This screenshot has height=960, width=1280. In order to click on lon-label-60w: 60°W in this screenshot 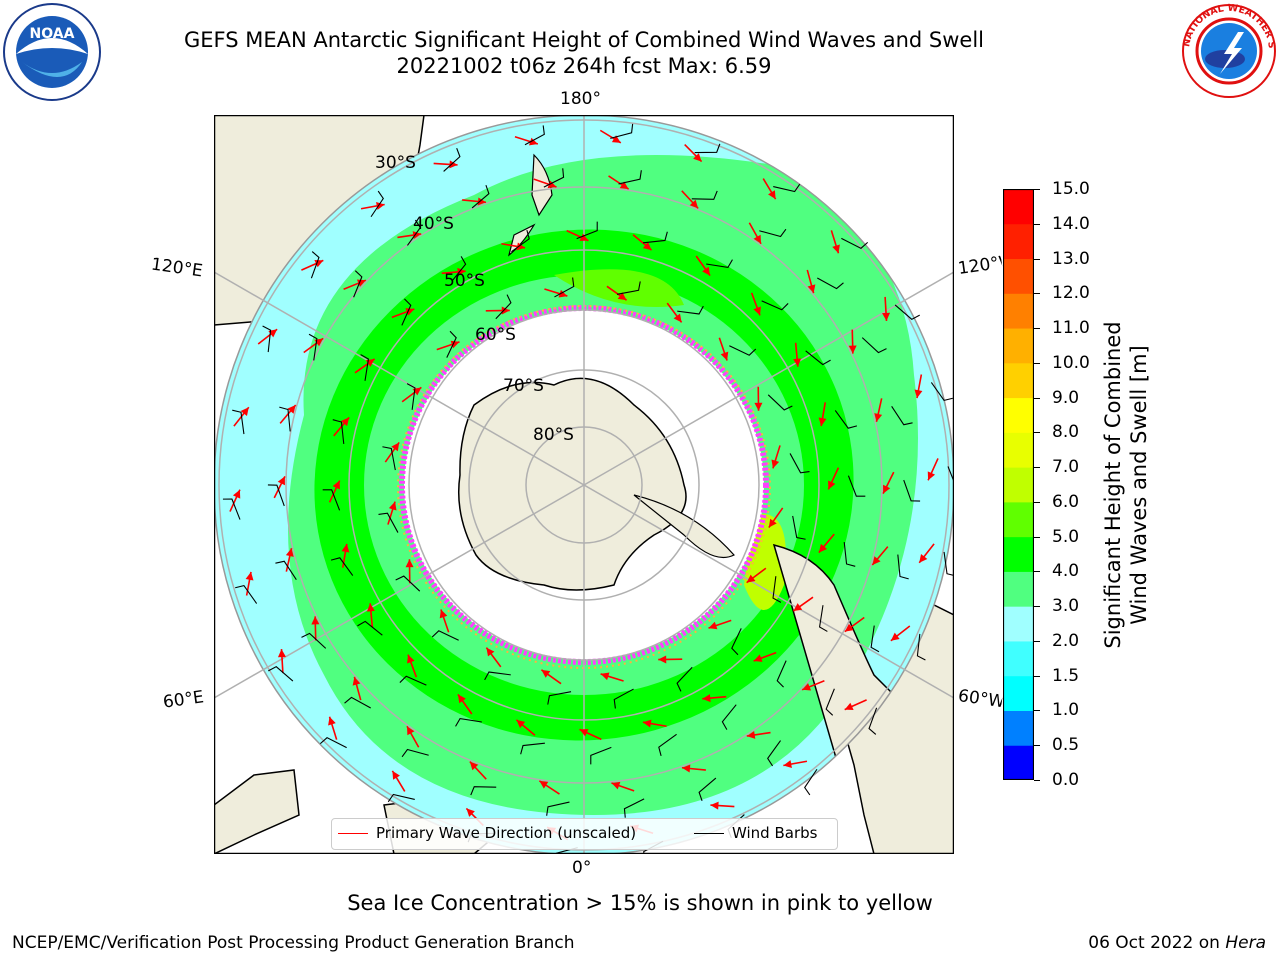, I will do `click(980, 699)`.